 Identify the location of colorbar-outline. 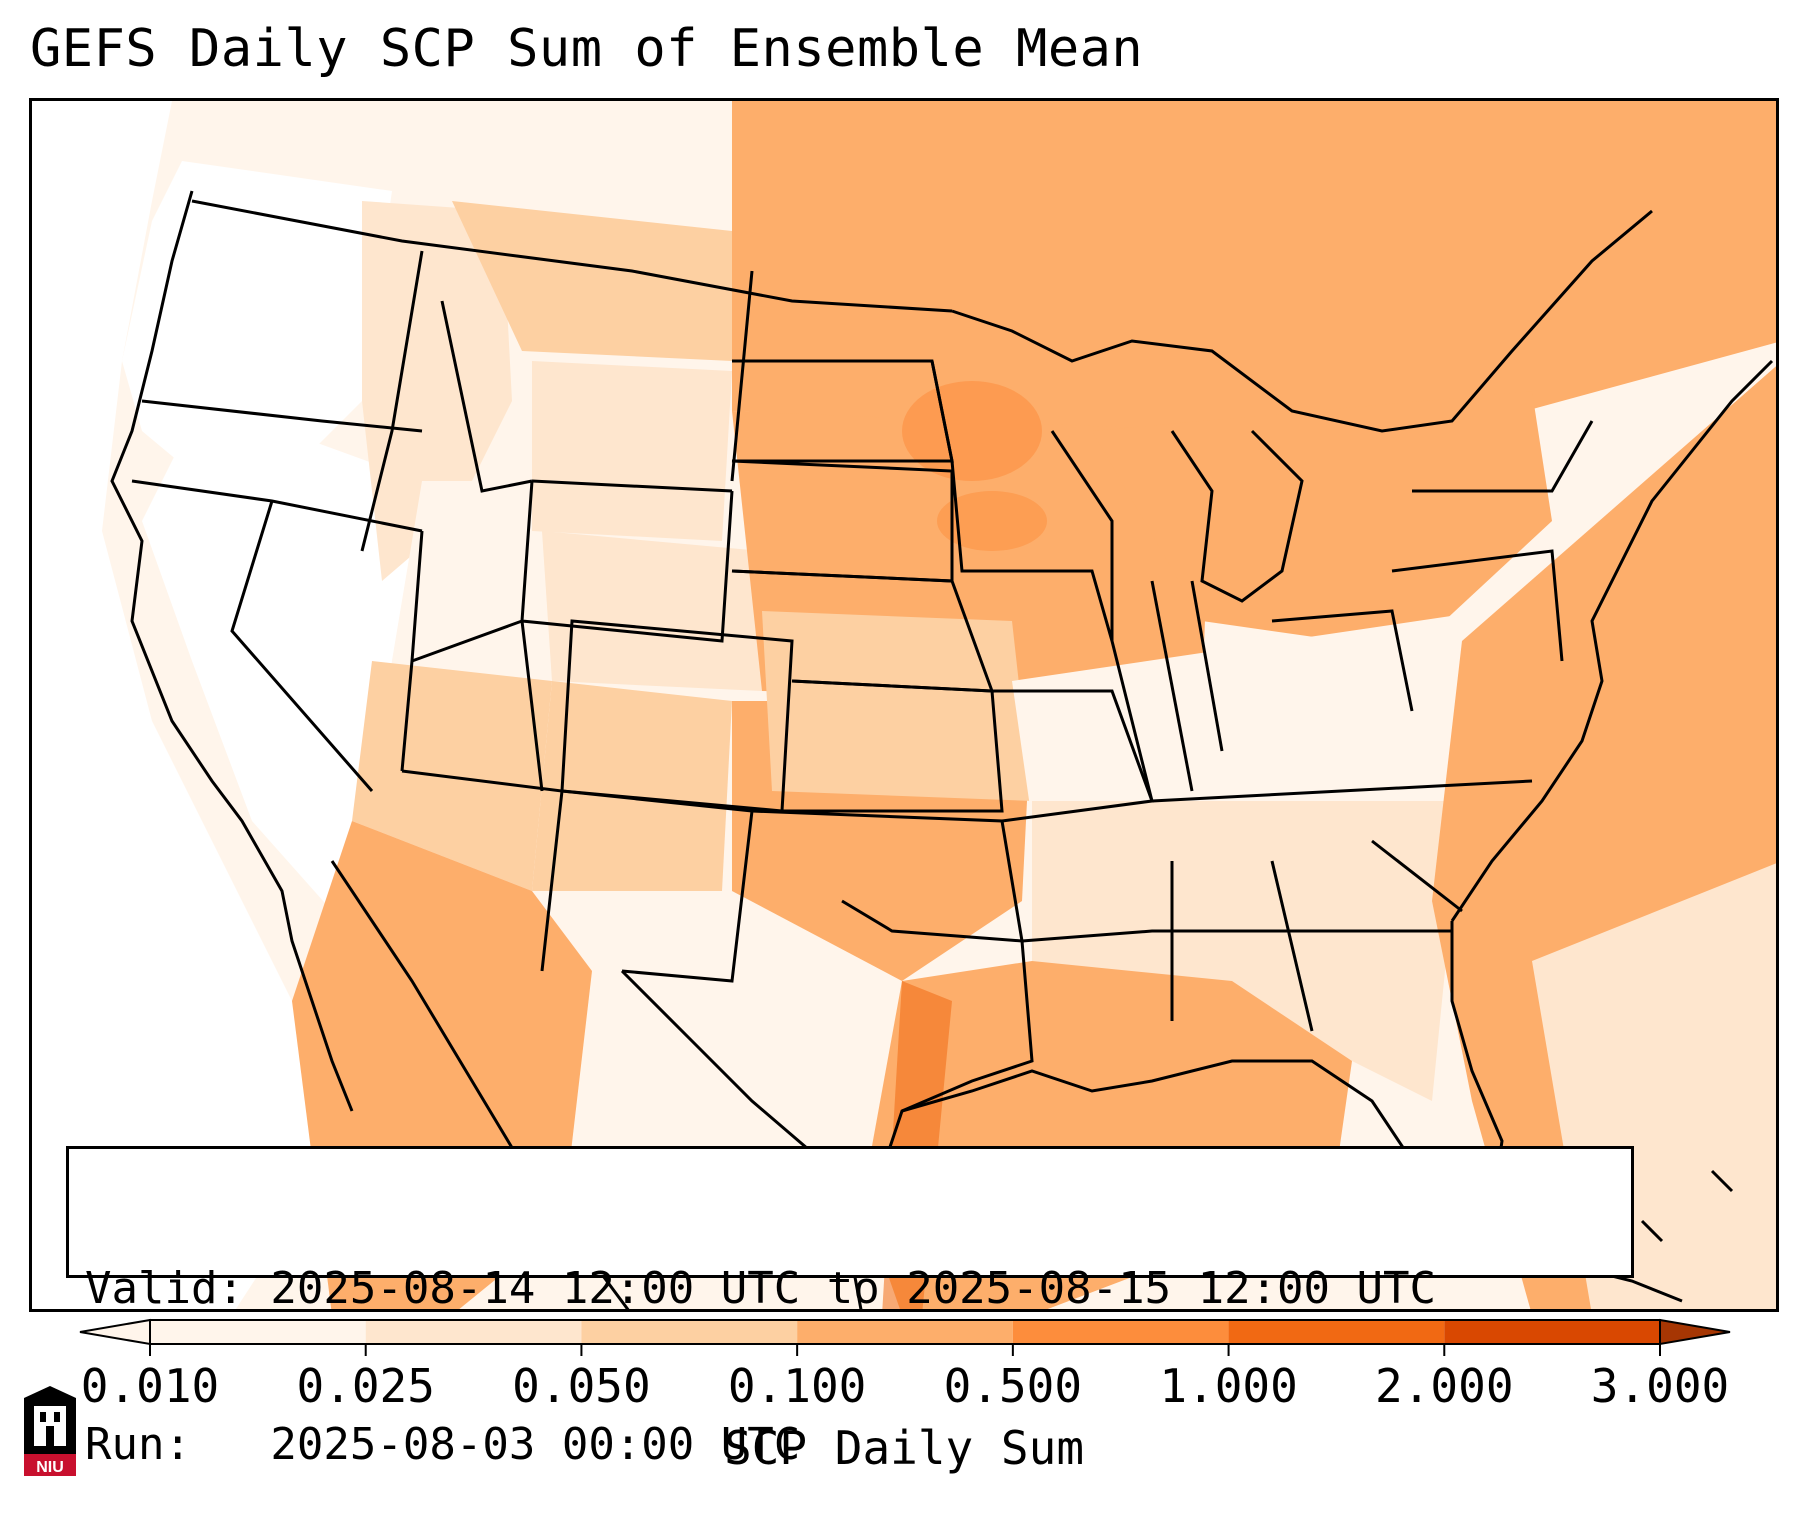
(905, 1332).